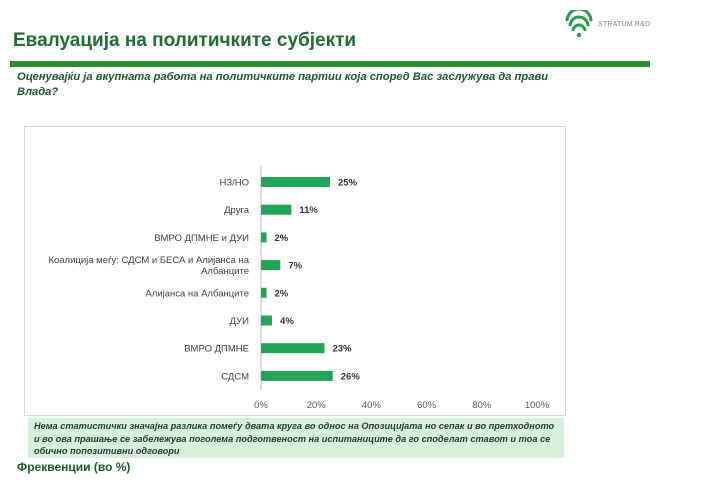 The image size is (702, 488). What do you see at coordinates (287, 321) in the screenshot?
I see `value-label: 4%` at bounding box center [287, 321].